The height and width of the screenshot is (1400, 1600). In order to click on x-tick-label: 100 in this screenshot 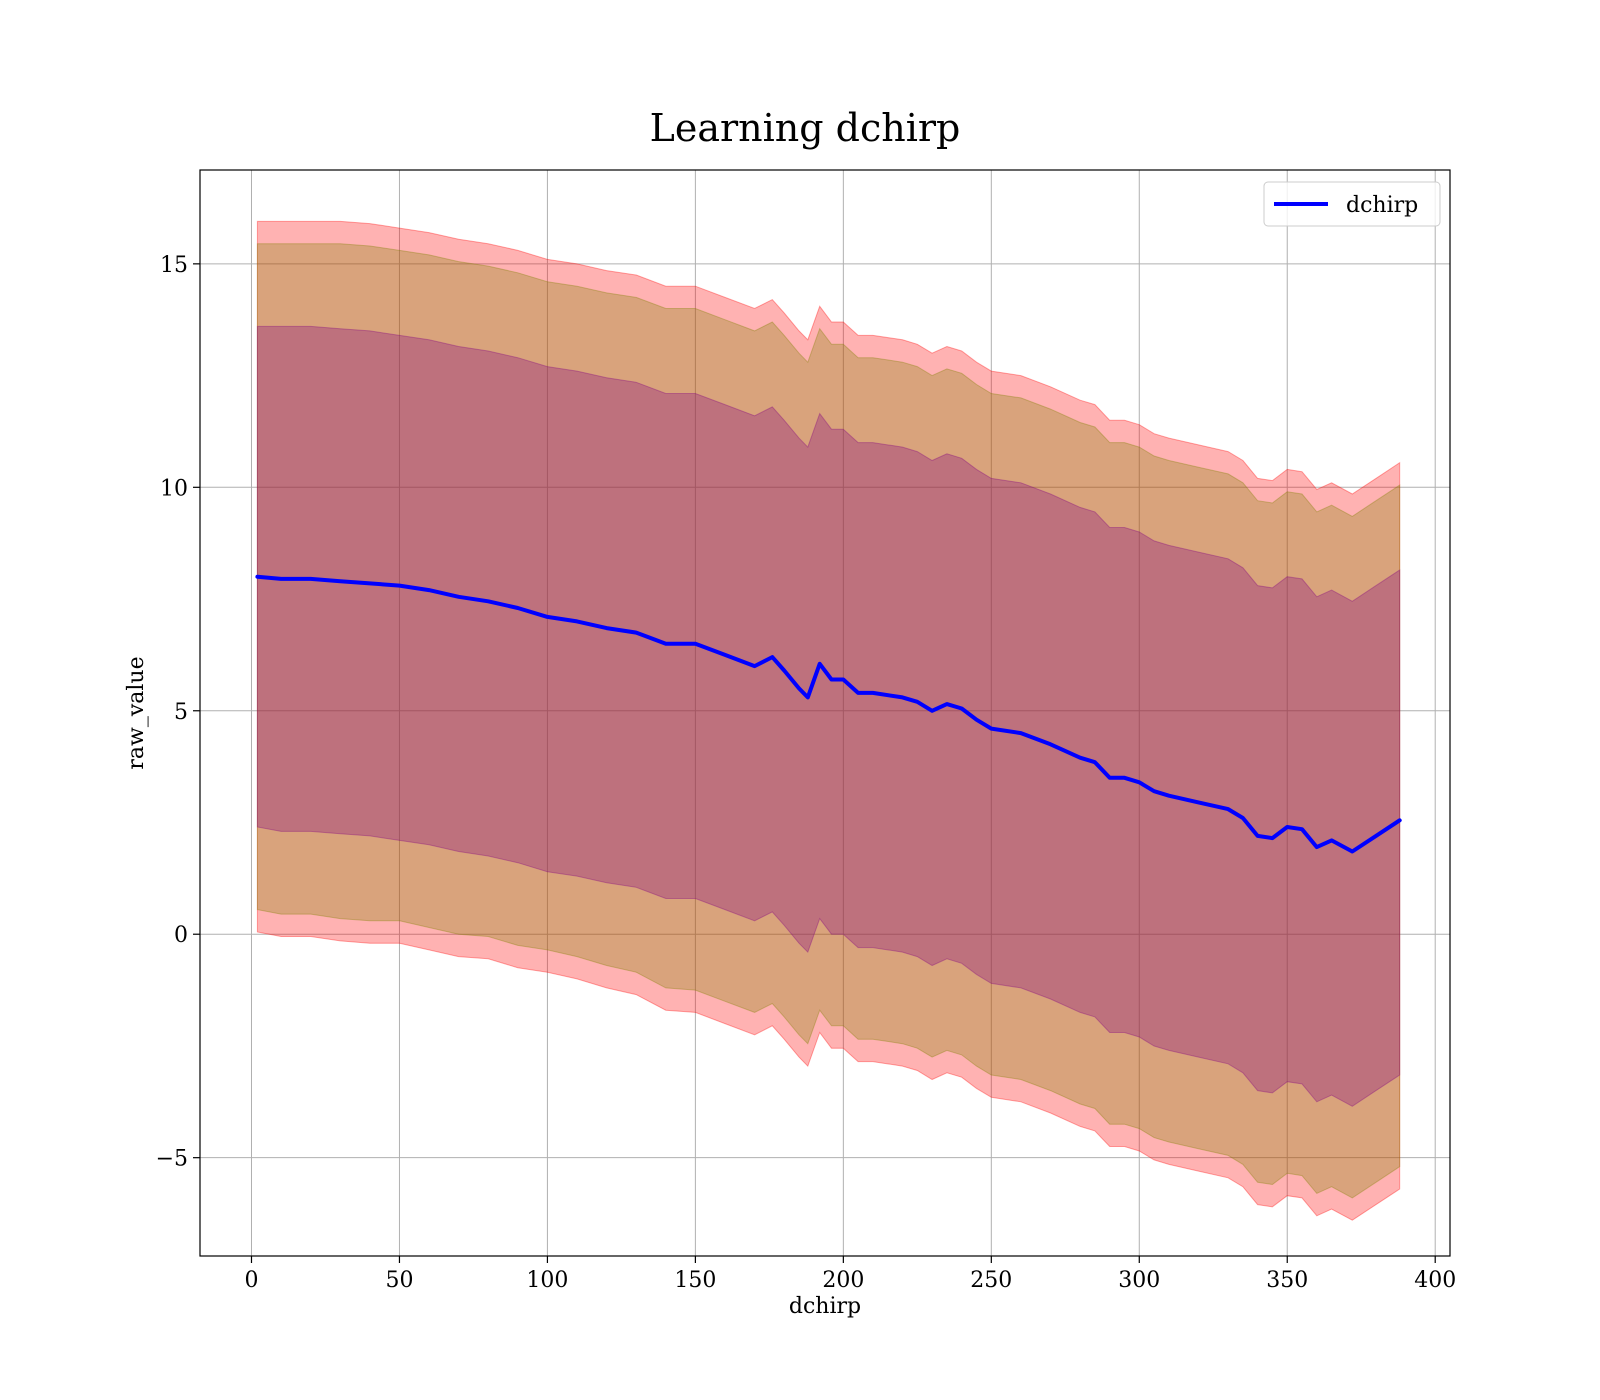, I will do `click(547, 1280)`.